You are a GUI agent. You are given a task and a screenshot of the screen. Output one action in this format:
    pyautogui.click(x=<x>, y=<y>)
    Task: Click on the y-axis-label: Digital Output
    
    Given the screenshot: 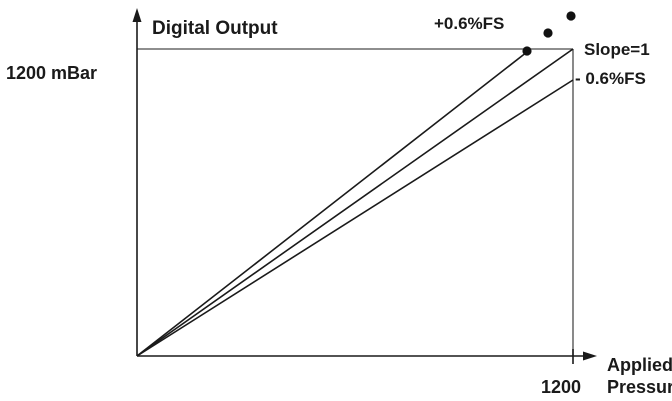 What is the action you would take?
    pyautogui.click(x=215, y=28)
    